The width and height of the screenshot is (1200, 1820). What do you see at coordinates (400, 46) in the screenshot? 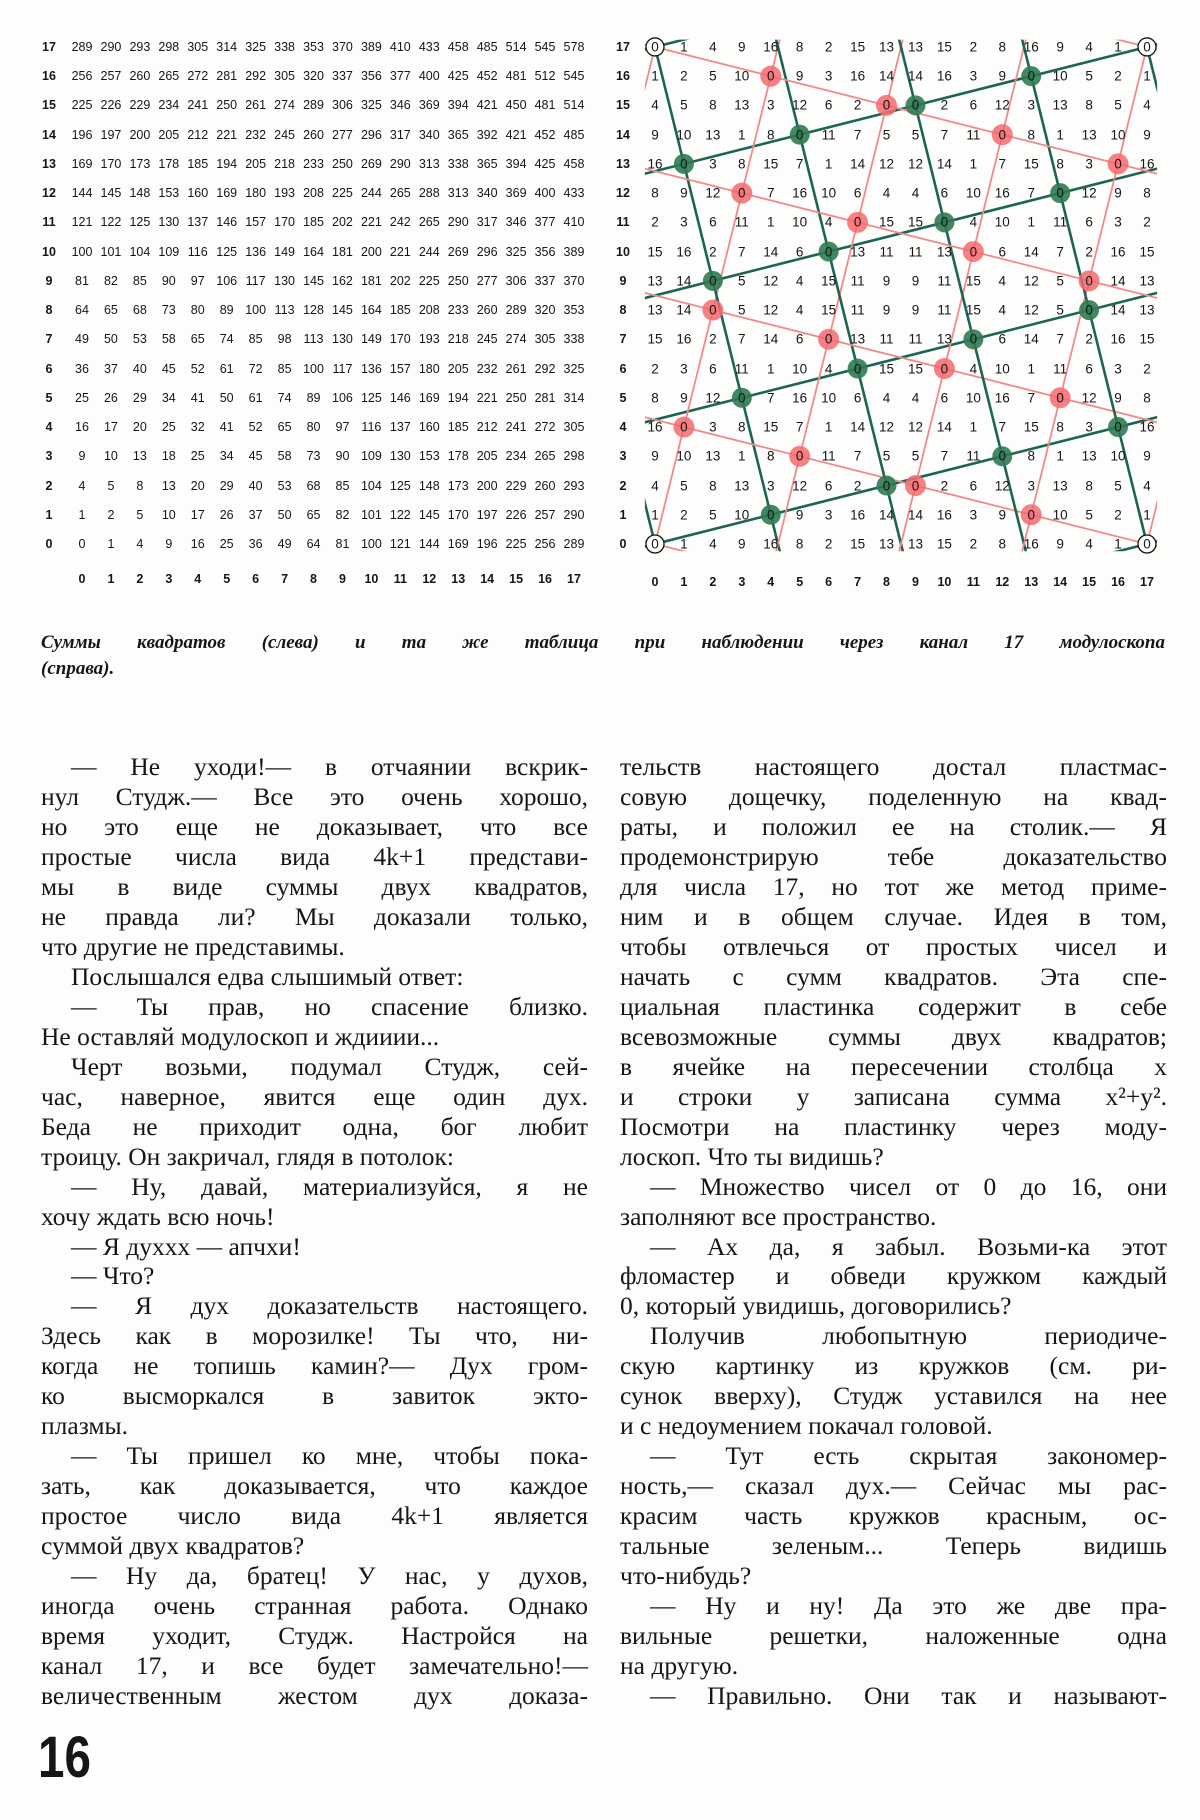
I see `table-cell: 410` at bounding box center [400, 46].